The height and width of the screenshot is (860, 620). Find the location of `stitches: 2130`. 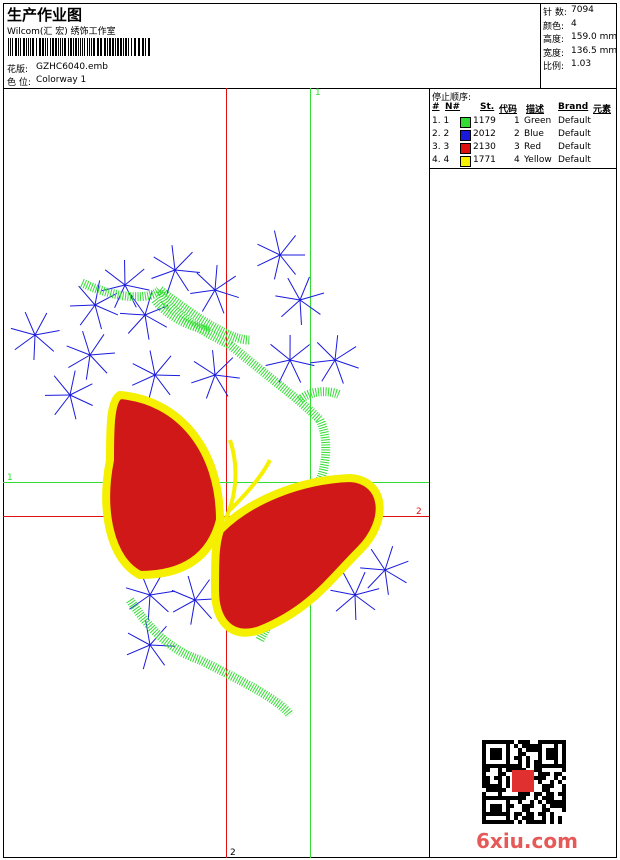

stitches: 2130 is located at coordinates (484, 147).